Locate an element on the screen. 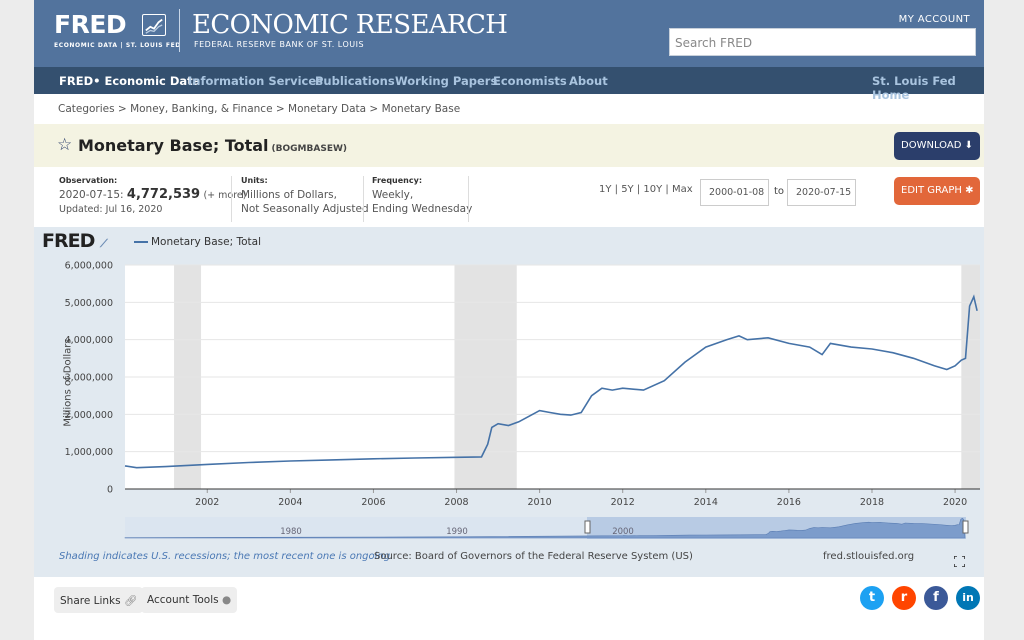 This screenshot has width=1024, height=640. legend-swatch is located at coordinates (141, 242).